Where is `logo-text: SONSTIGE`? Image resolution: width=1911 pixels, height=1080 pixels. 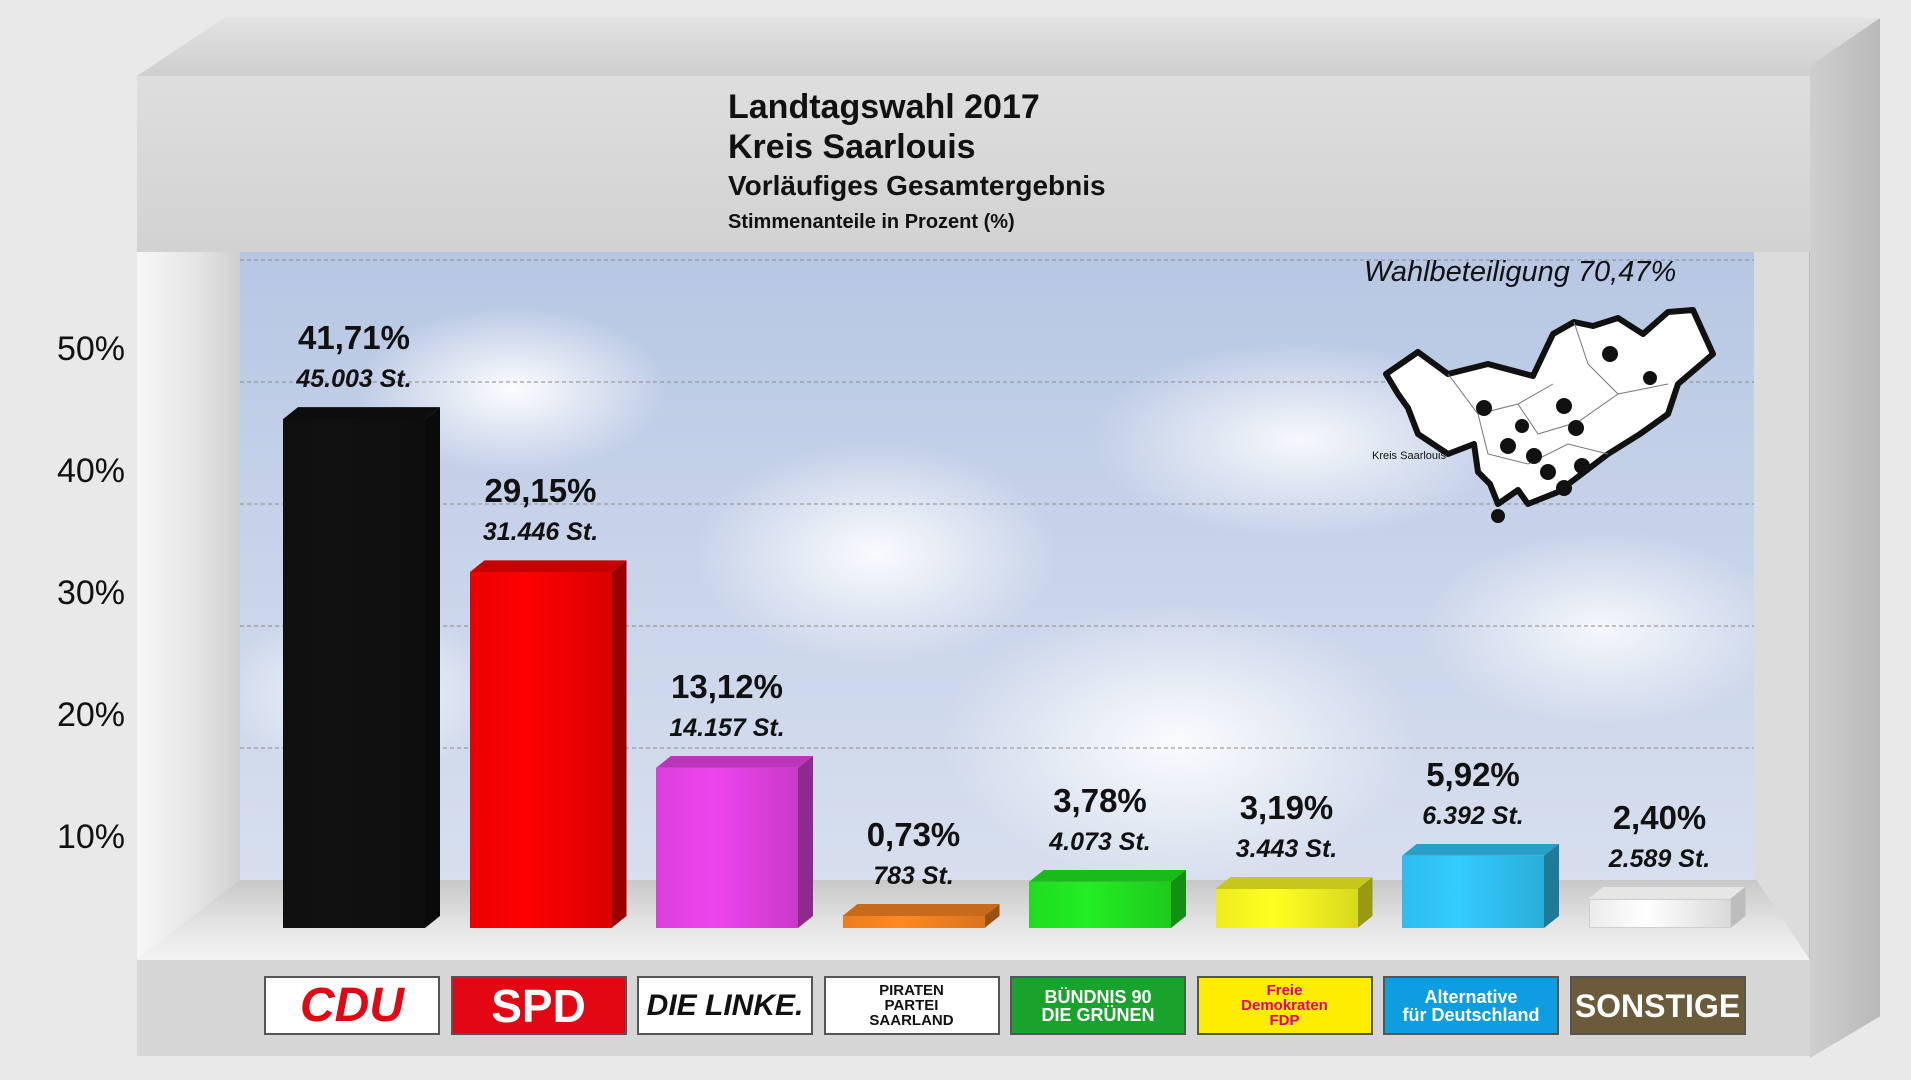 logo-text: SONSTIGE is located at coordinates (1657, 1005).